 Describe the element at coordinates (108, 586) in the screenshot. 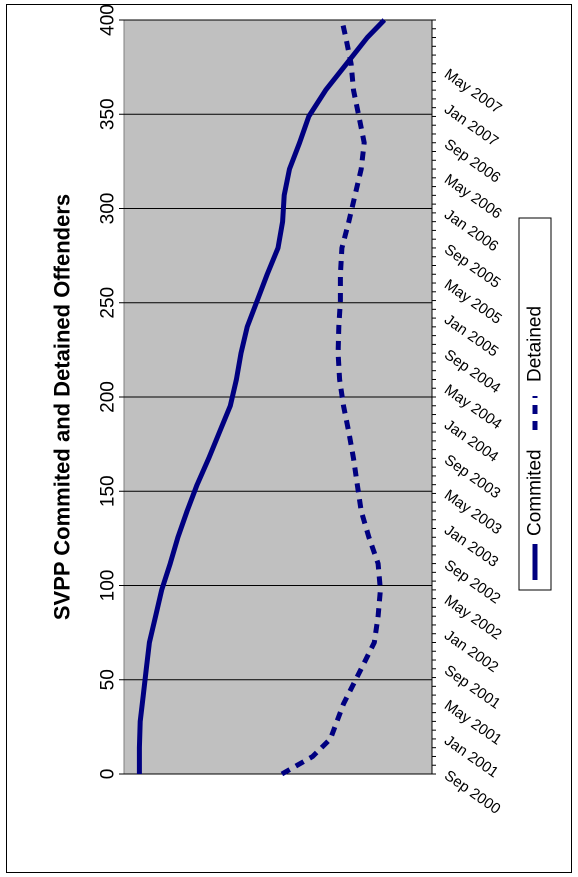

I see `value-tick-label: 100` at that location.